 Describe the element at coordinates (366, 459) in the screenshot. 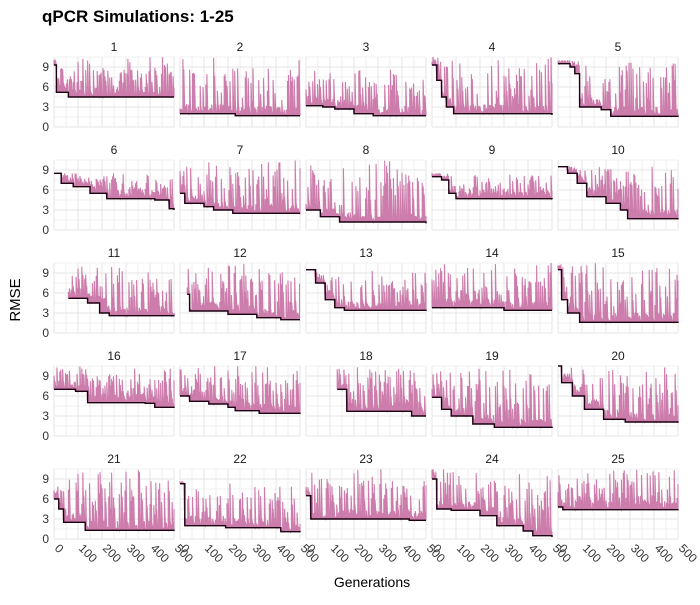

I see `facet-label: 23` at that location.